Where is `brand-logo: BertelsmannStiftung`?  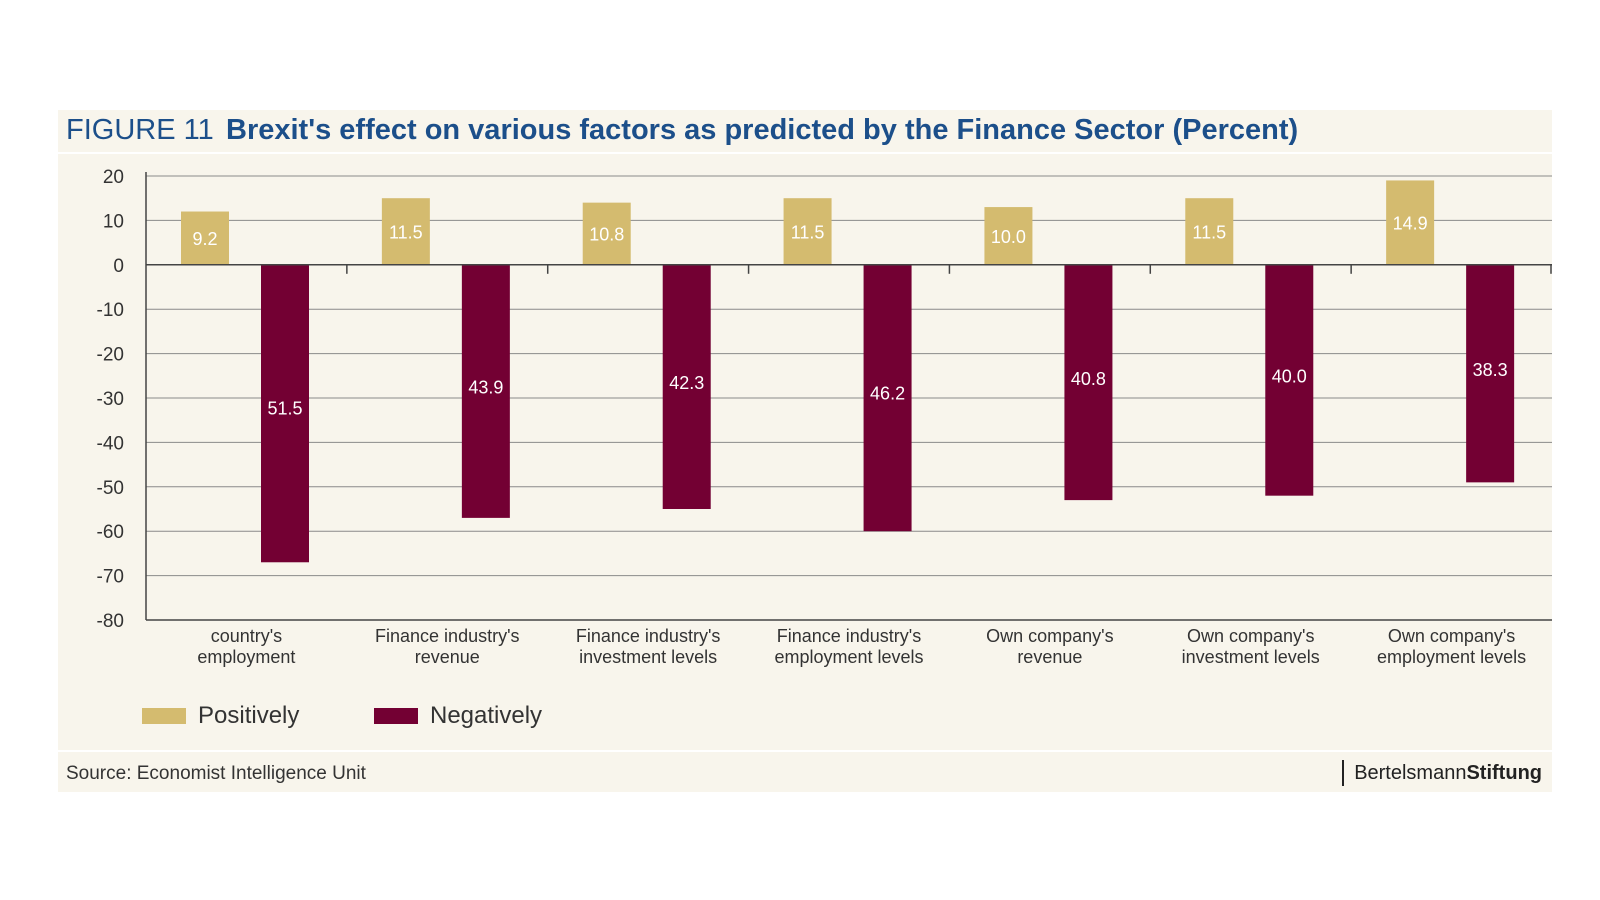
brand-logo: BertelsmannStiftung is located at coordinates (1442, 773).